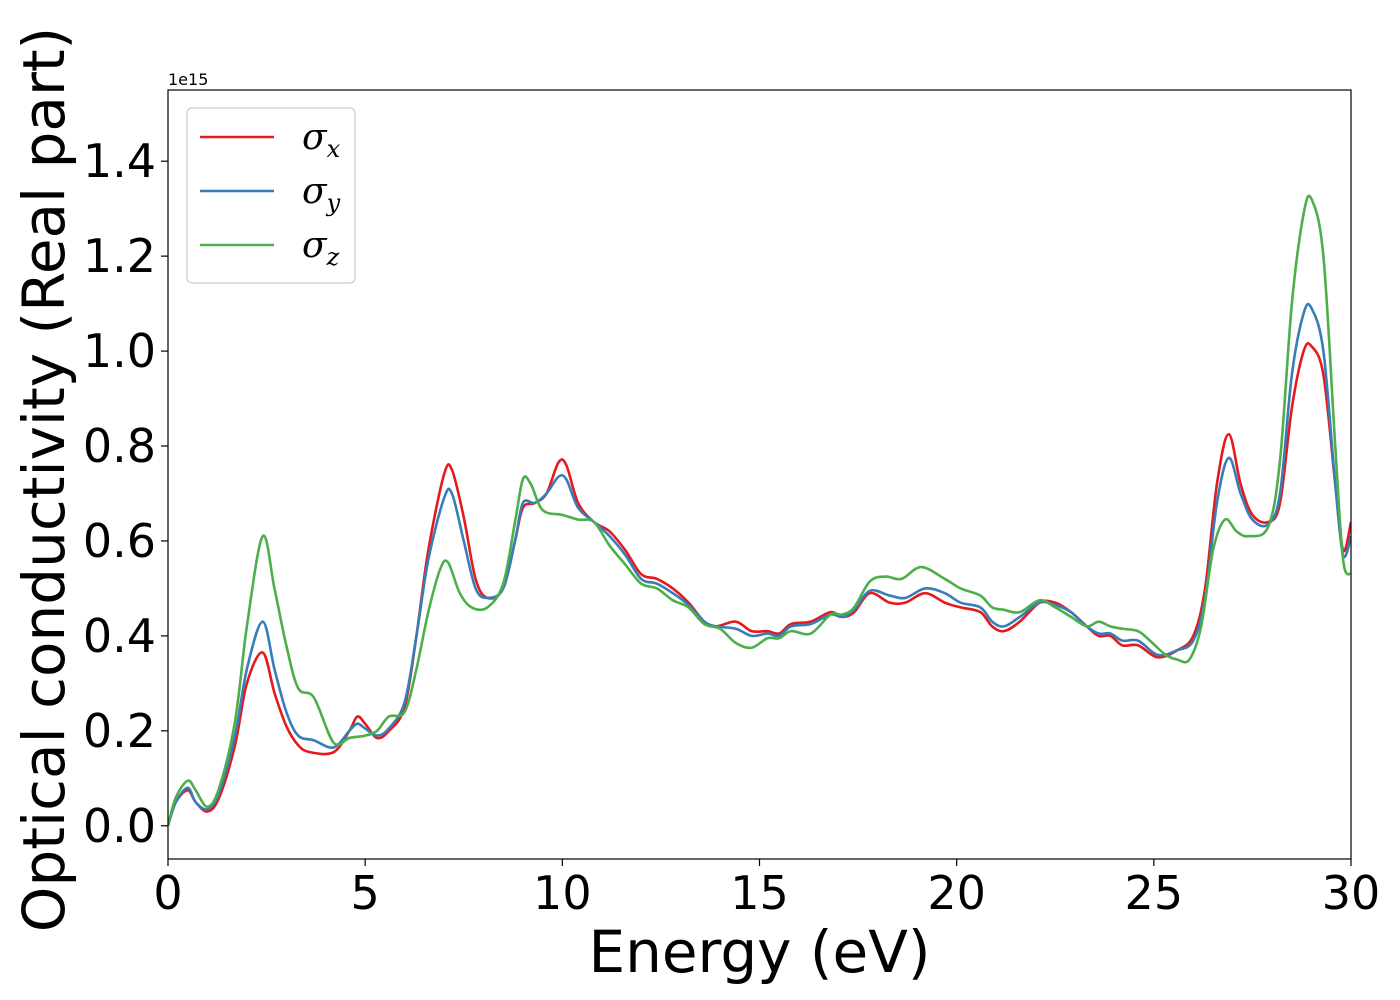 The height and width of the screenshot is (1000, 1400). I want to click on y-tick-label: 1.4, so click(119, 161).